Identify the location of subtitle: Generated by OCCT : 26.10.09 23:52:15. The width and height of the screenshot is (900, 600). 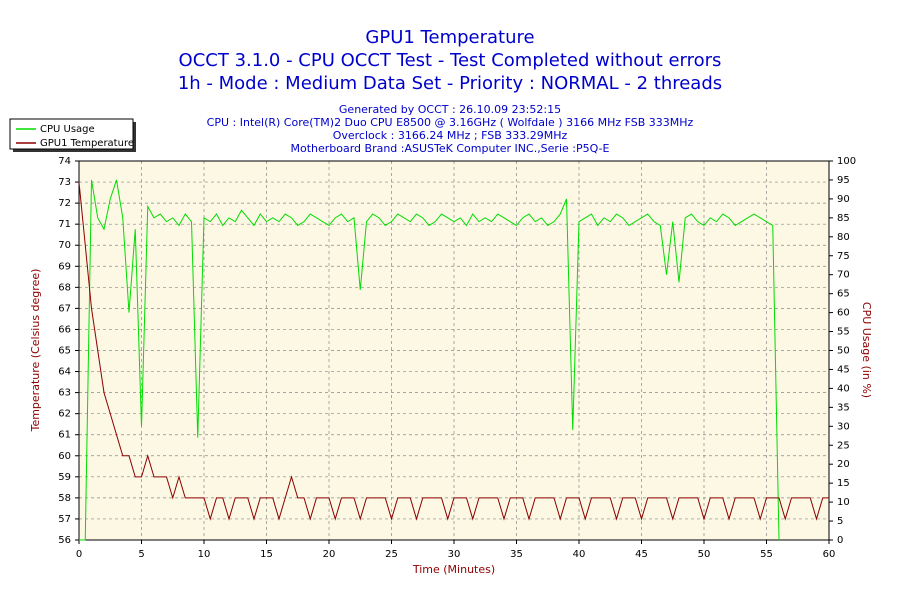
(450, 109).